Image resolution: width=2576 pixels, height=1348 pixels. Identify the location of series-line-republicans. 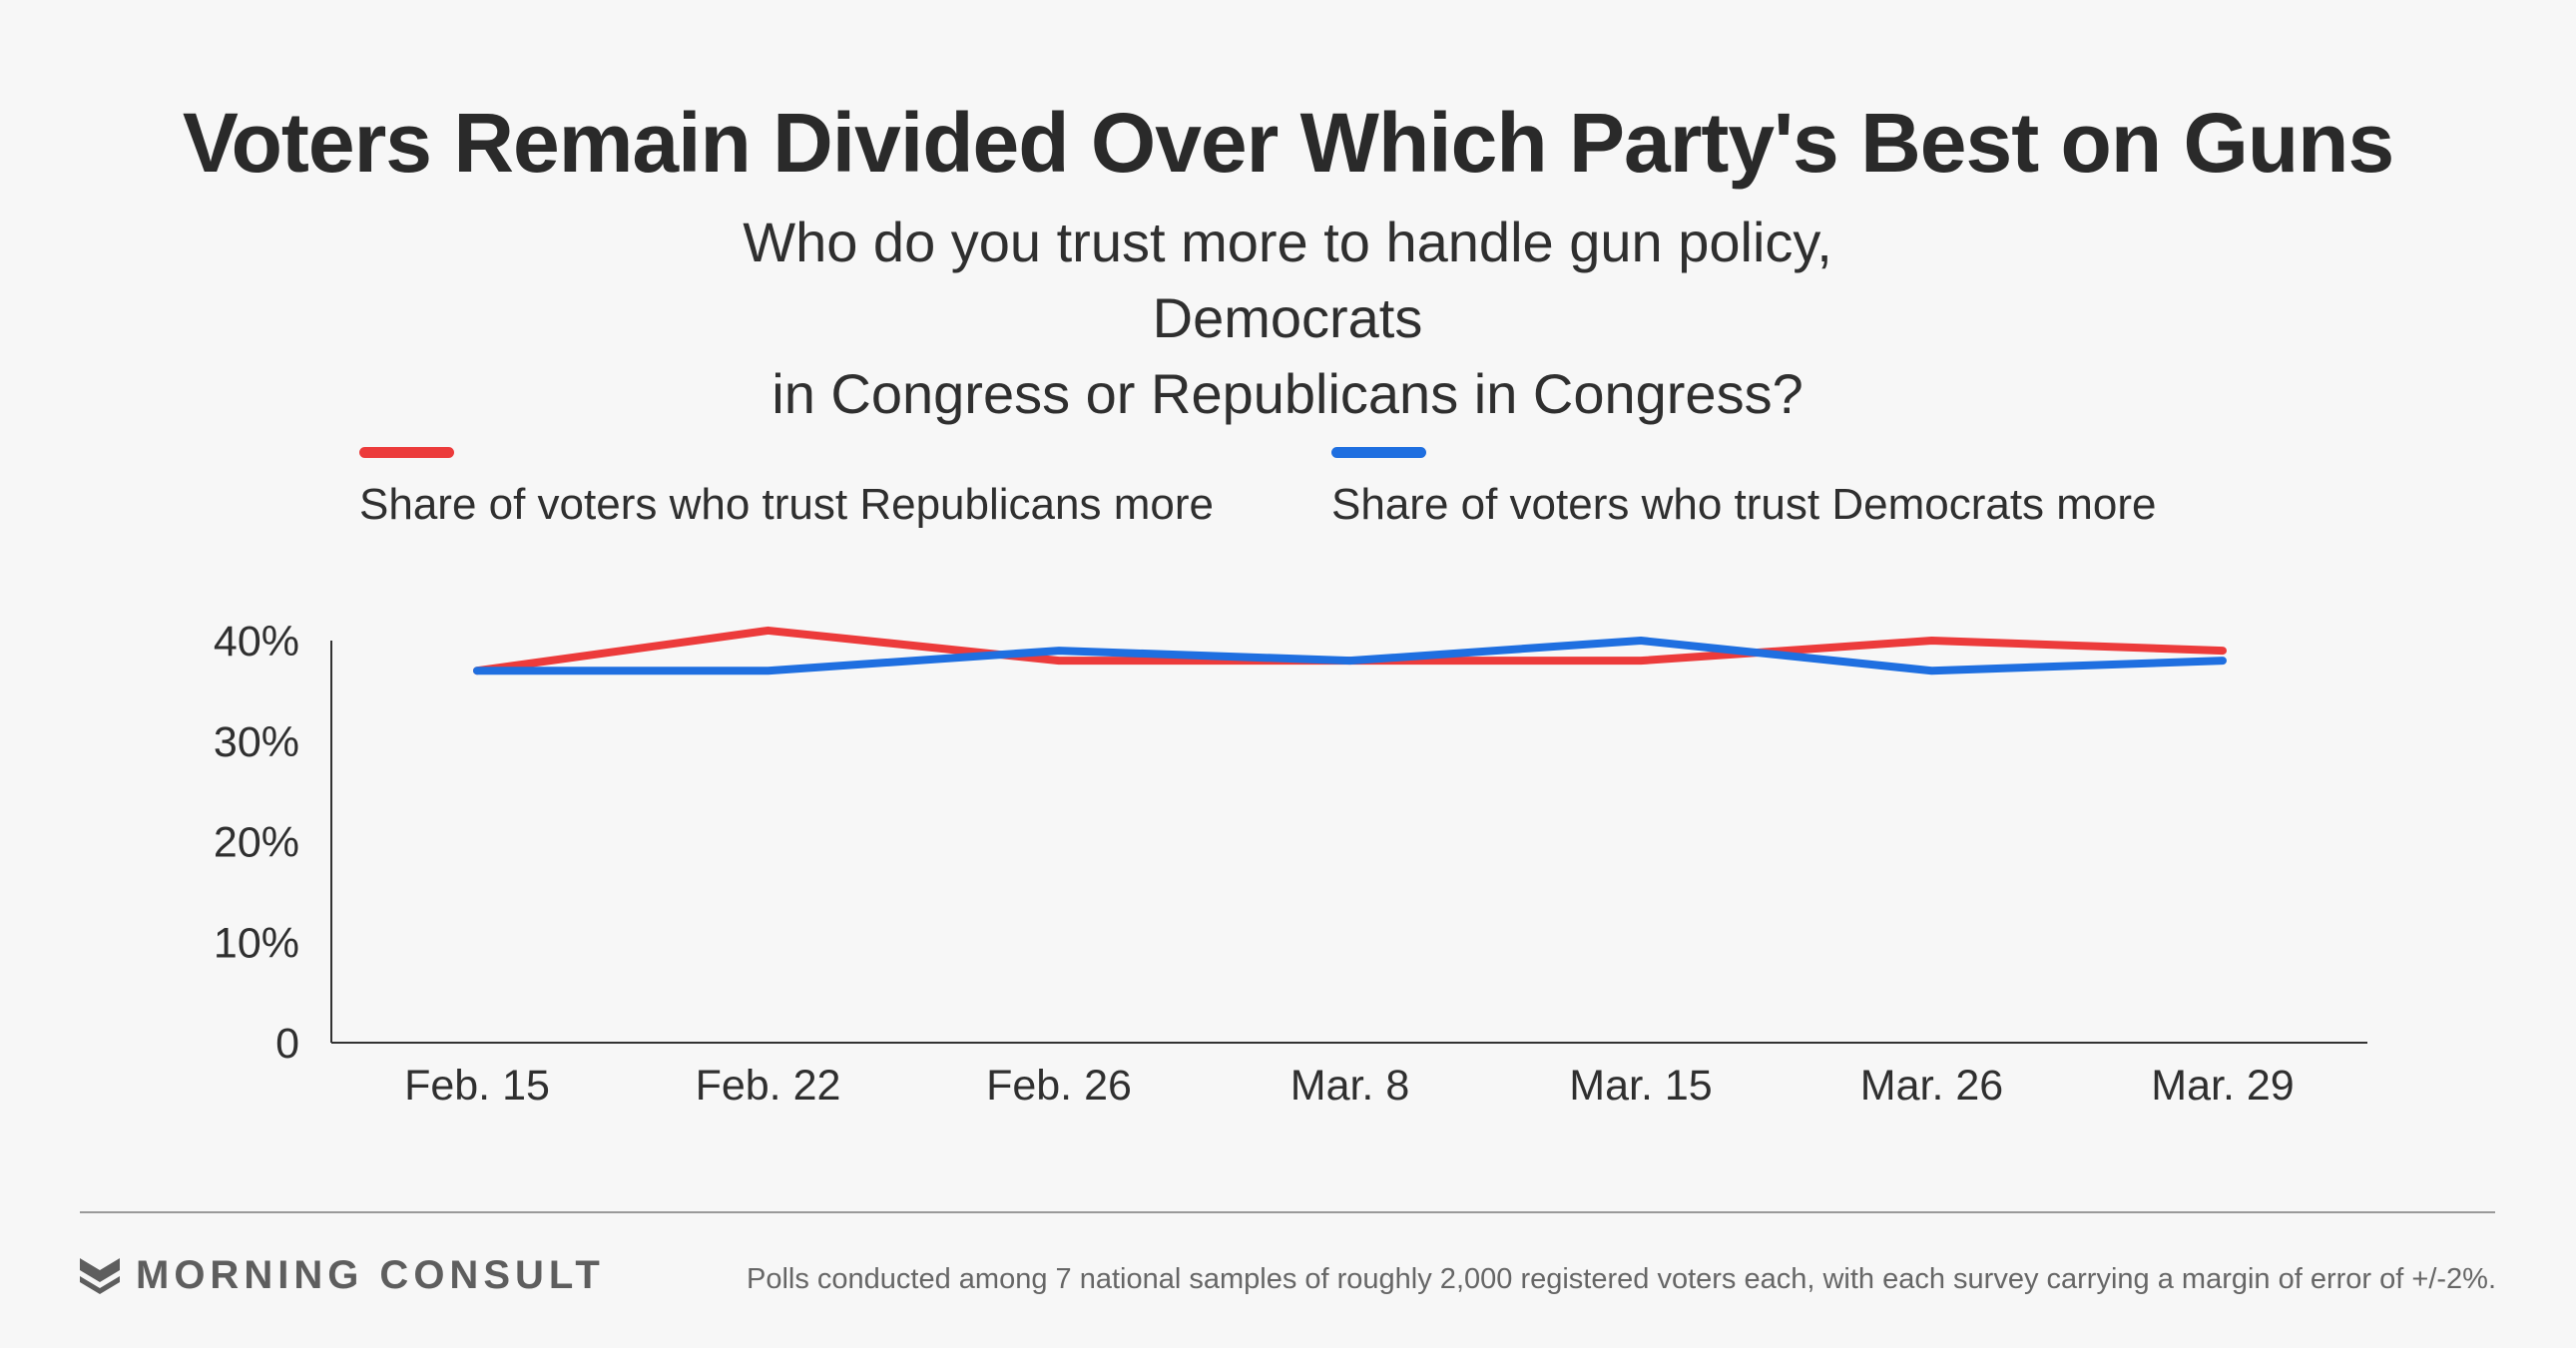
(1350, 650).